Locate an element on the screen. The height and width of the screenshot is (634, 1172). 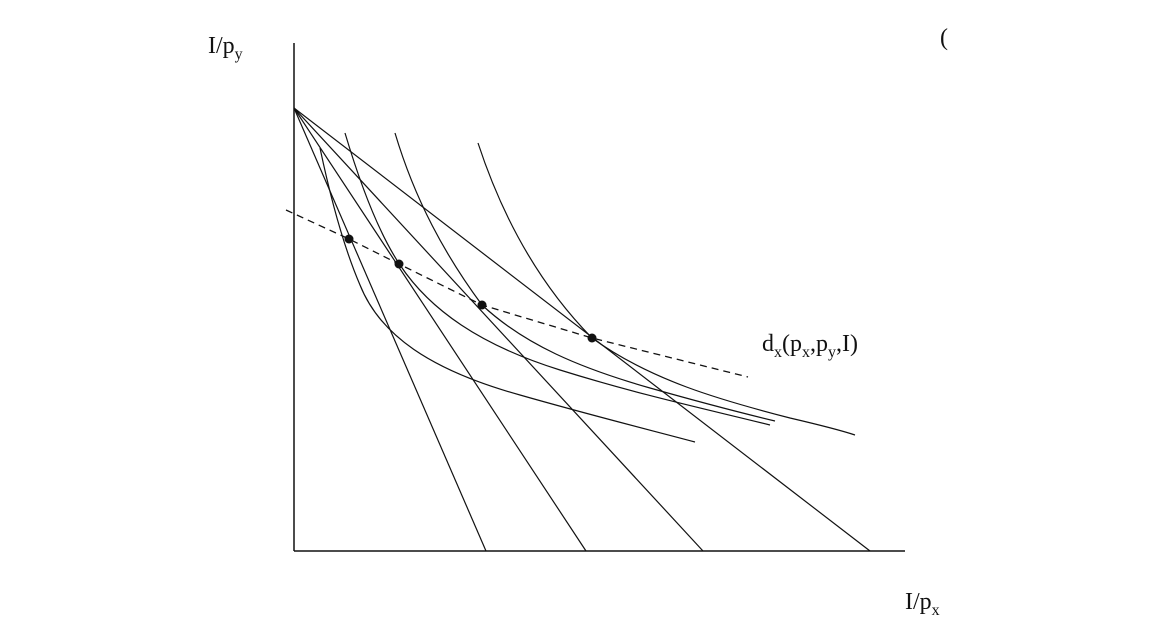
y-axis-label: I/py is located at coordinates (225, 48).